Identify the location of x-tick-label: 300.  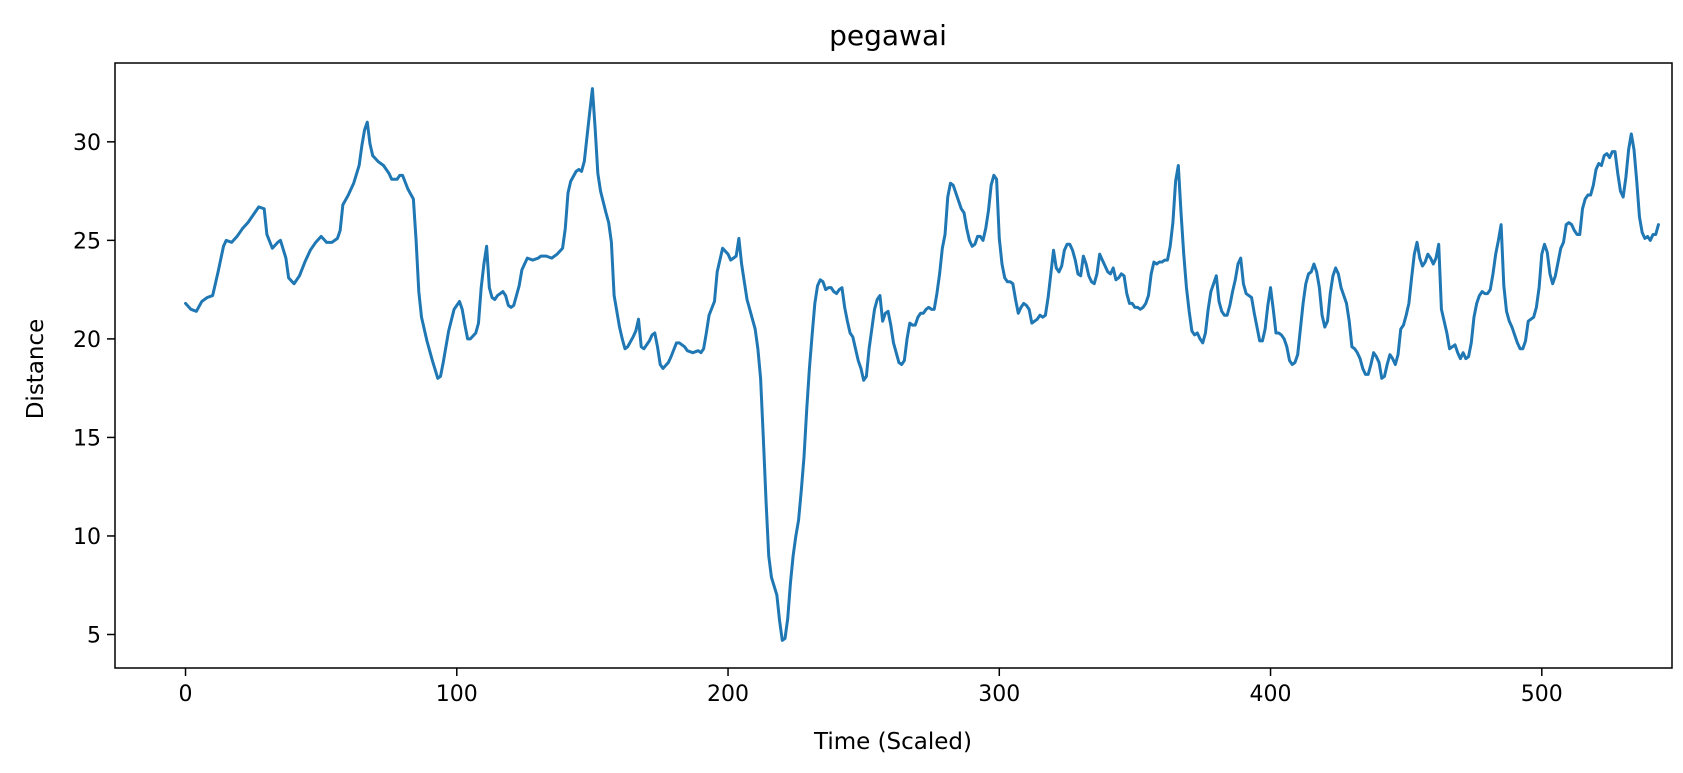
(999, 694).